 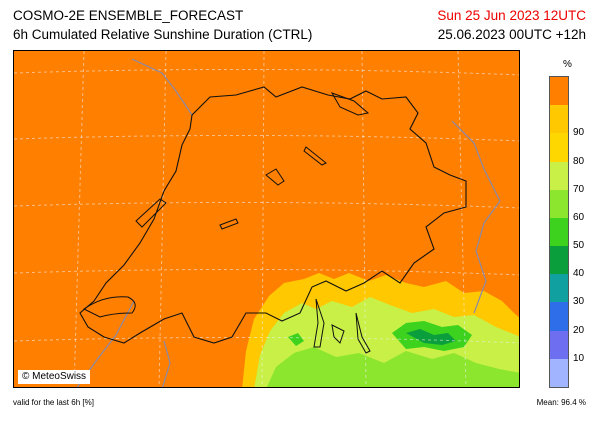 What do you see at coordinates (54, 377) in the screenshot?
I see `copyright-label: © MeteoSwiss` at bounding box center [54, 377].